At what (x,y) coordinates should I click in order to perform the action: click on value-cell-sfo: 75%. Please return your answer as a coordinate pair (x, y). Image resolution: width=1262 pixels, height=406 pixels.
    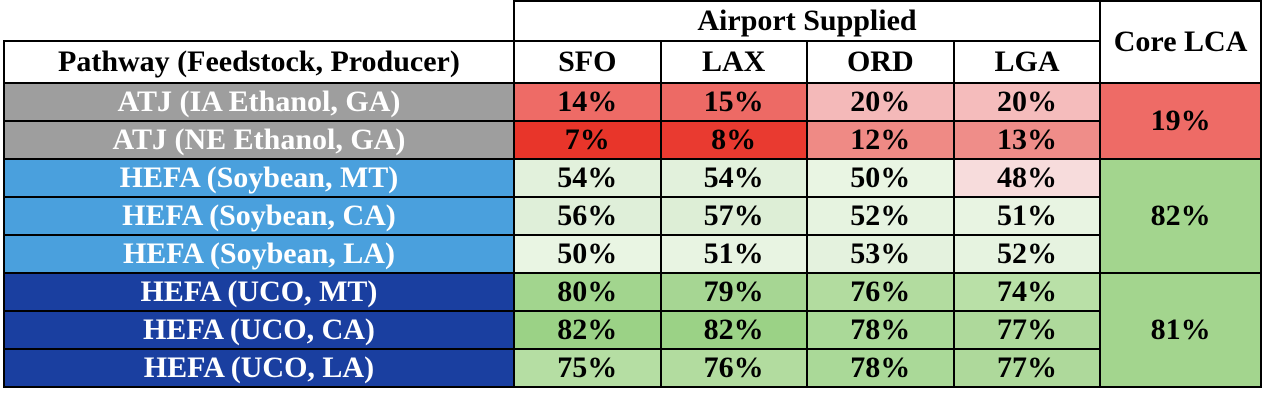
    Looking at the image, I should click on (587, 368).